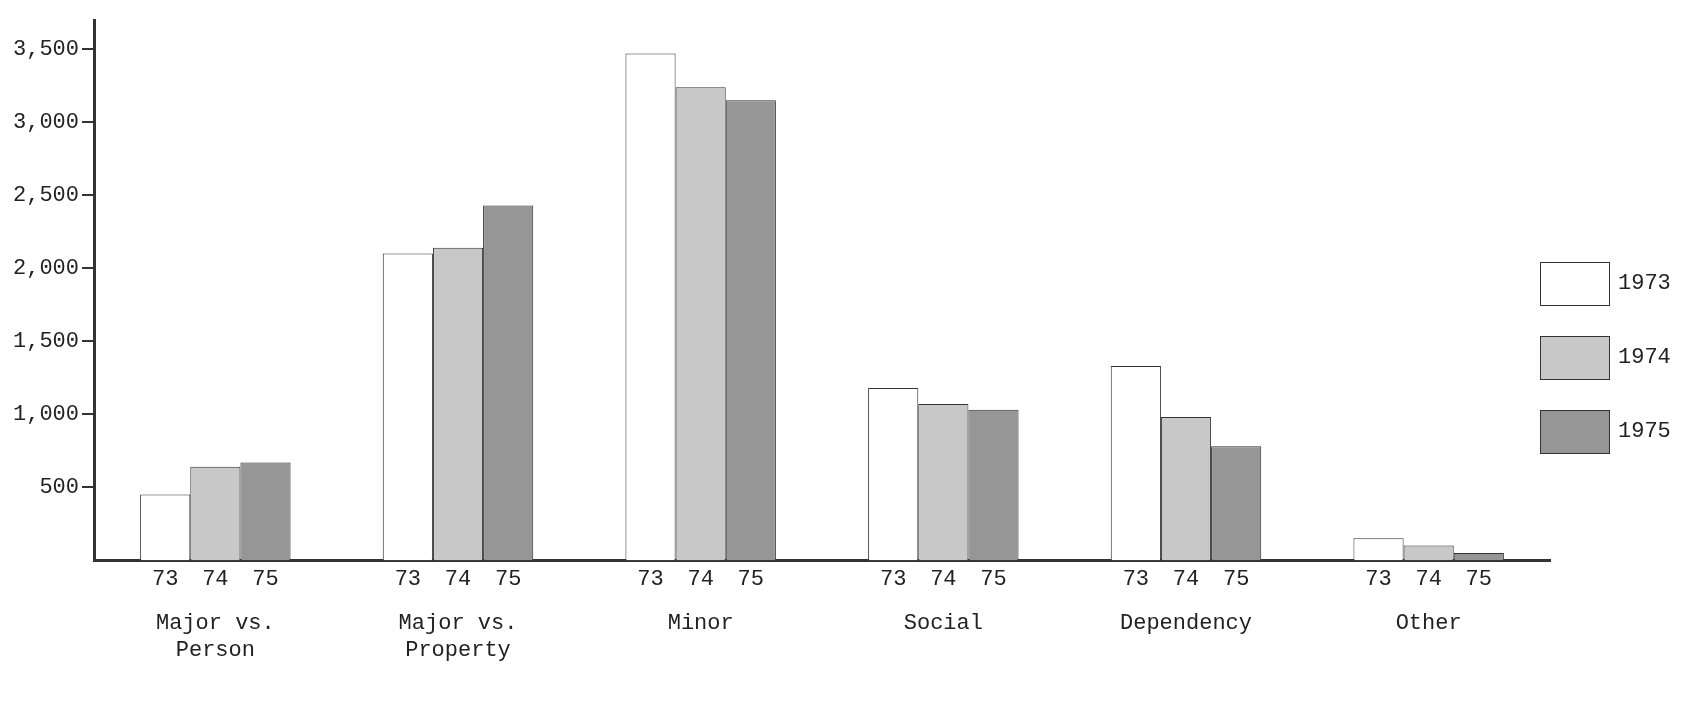  I want to click on y-tick-label: 3,000, so click(46, 123).